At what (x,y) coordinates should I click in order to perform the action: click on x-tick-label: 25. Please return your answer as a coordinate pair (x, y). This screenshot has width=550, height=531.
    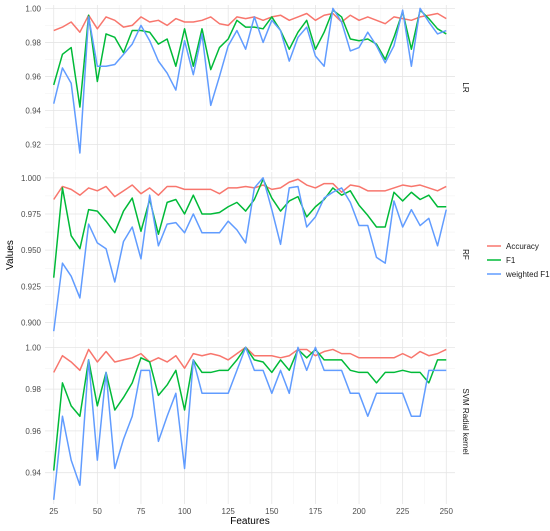
    Looking at the image, I should click on (53, 511).